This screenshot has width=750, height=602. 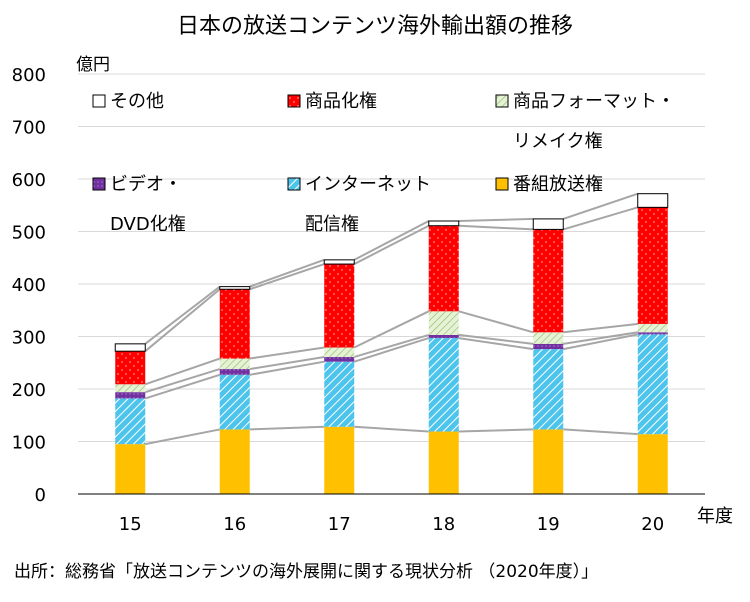 What do you see at coordinates (137, 101) in the screenshot?
I see `legend-label: その他` at bounding box center [137, 101].